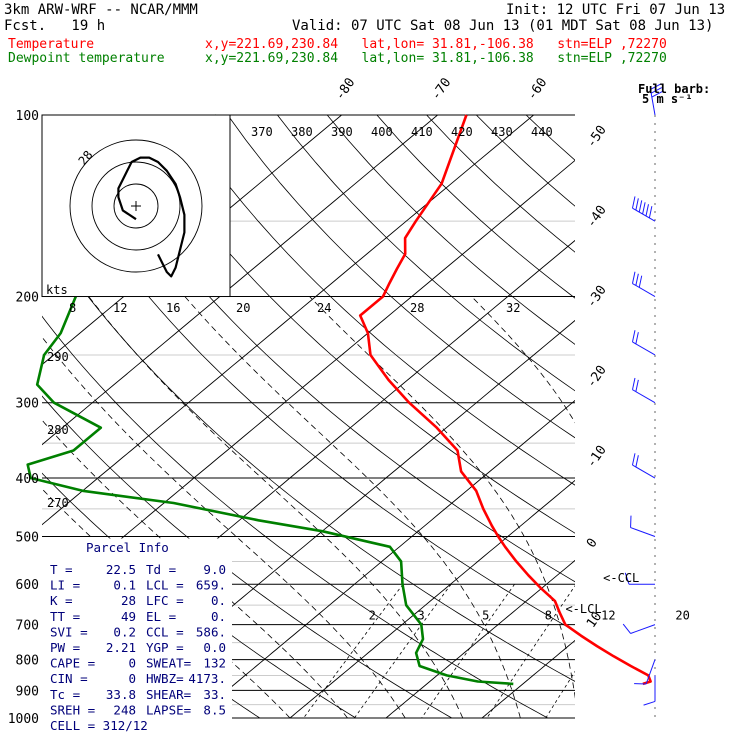 The height and width of the screenshot is (740, 740). What do you see at coordinates (667, 99) in the screenshot?
I see `full-barb-value: 5 m s⁻¹` at bounding box center [667, 99].